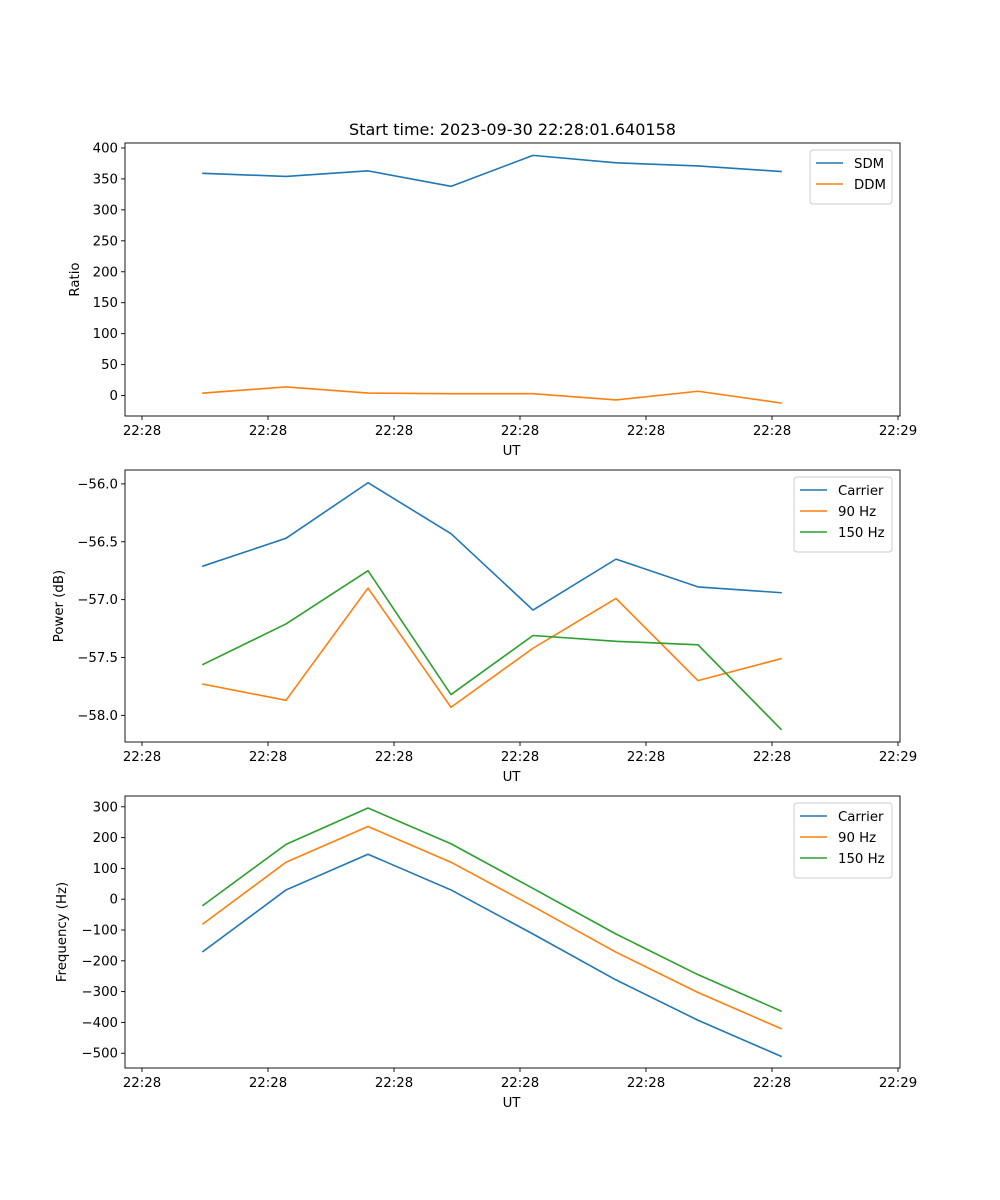 The height and width of the screenshot is (1200, 1000). I want to click on y-tick-label: −58.0, so click(97, 716).